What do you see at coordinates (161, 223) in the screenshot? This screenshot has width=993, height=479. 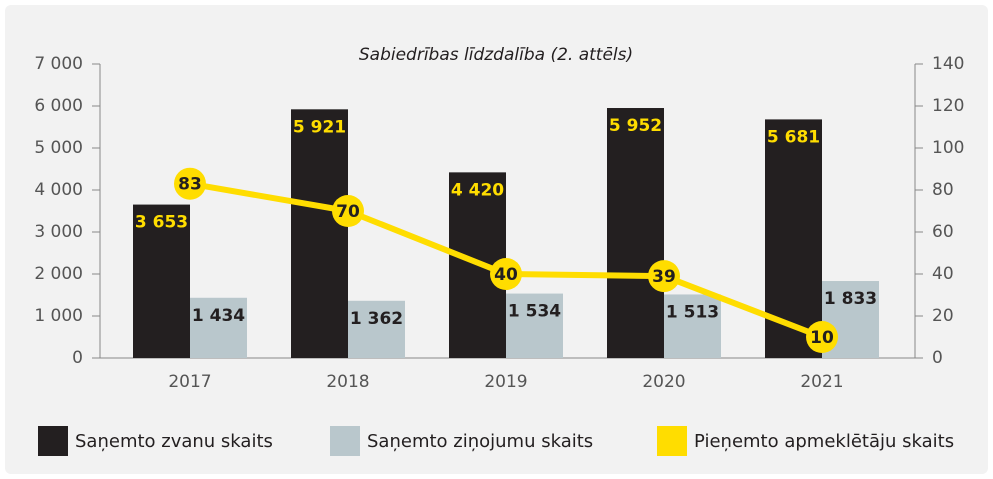 I see `bar-value-label: 3 653` at bounding box center [161, 223].